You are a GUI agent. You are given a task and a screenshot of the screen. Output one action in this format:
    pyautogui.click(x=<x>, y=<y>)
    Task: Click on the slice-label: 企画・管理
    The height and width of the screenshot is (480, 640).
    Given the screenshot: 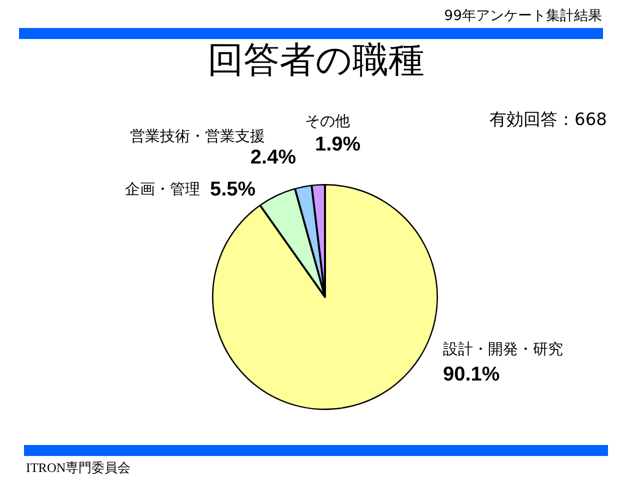 What is the action you would take?
    pyautogui.click(x=162, y=189)
    